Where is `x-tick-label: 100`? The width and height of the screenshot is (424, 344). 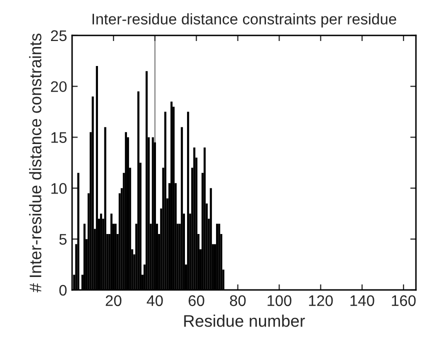 x-tick-label: 100 is located at coordinates (280, 300).